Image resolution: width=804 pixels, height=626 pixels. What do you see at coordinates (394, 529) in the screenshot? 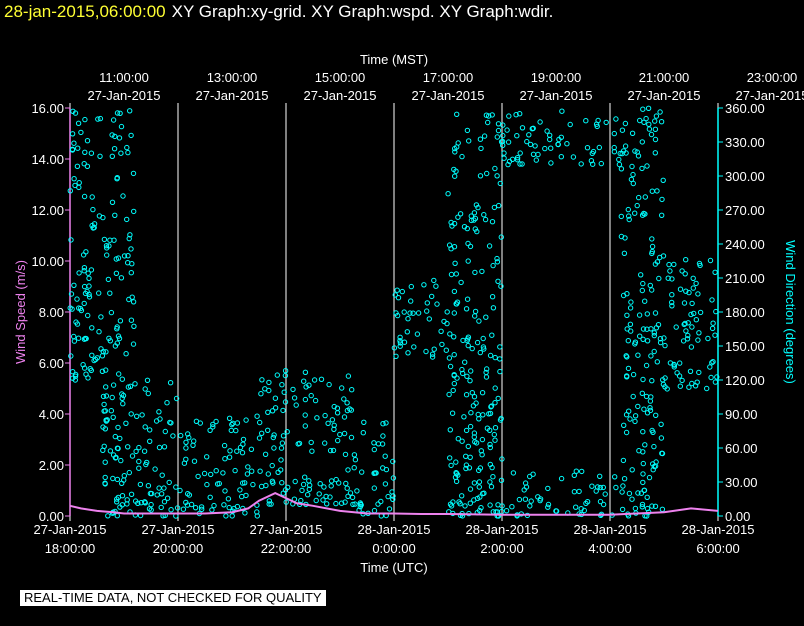
I see `bottom-tick-date: 28-Jan-2015` at bounding box center [394, 529].